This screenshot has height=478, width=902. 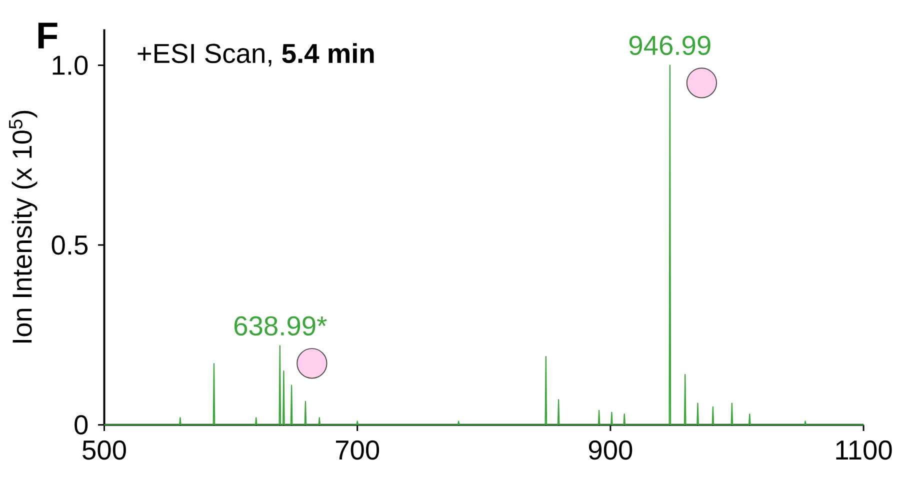 I want to click on y-tick-label: 0, so click(x=81, y=425).